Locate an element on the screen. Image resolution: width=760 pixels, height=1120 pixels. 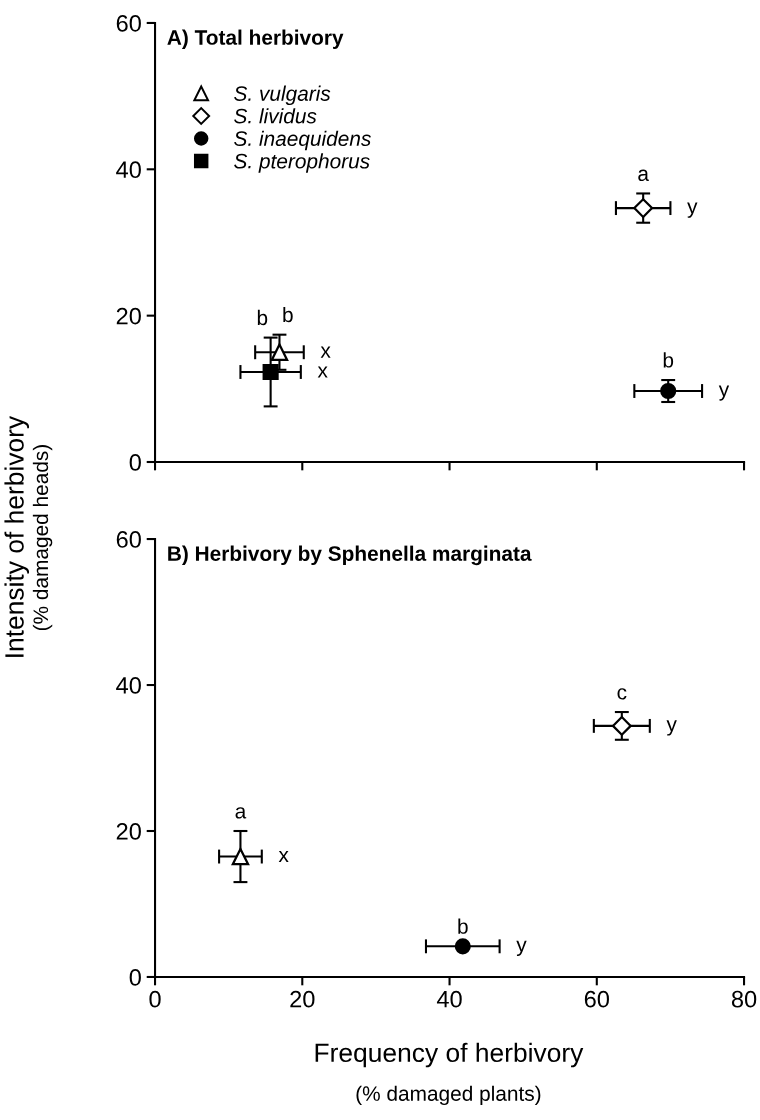
y-axis-title: Intensity of herbivory (% damaged heads) is located at coordinates (28, 536).